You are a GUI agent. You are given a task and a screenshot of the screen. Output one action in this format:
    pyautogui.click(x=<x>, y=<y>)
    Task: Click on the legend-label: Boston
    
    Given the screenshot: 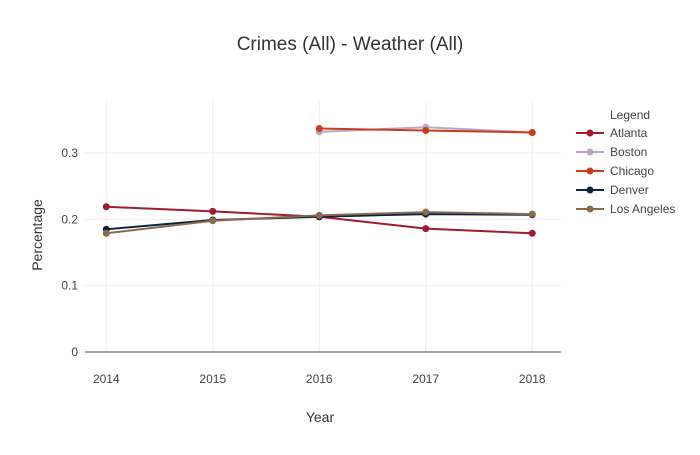 What is the action you would take?
    pyautogui.click(x=628, y=152)
    